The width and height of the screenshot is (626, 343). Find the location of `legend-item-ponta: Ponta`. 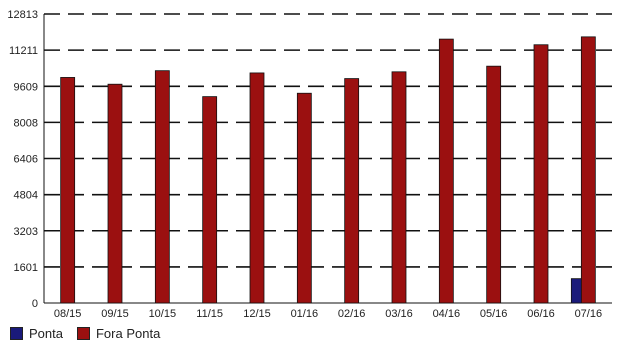

legend-item-ponta: Ponta is located at coordinates (36, 333).